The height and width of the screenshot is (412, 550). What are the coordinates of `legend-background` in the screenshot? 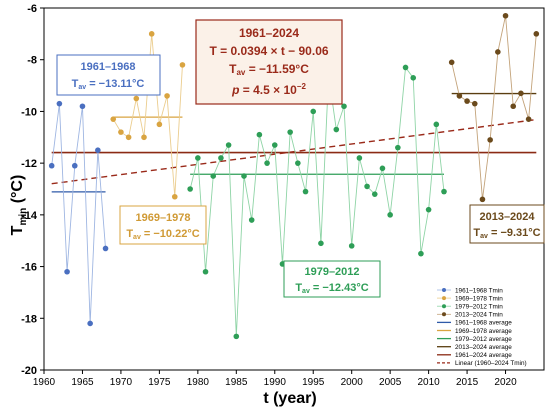 It's located at (487, 325).